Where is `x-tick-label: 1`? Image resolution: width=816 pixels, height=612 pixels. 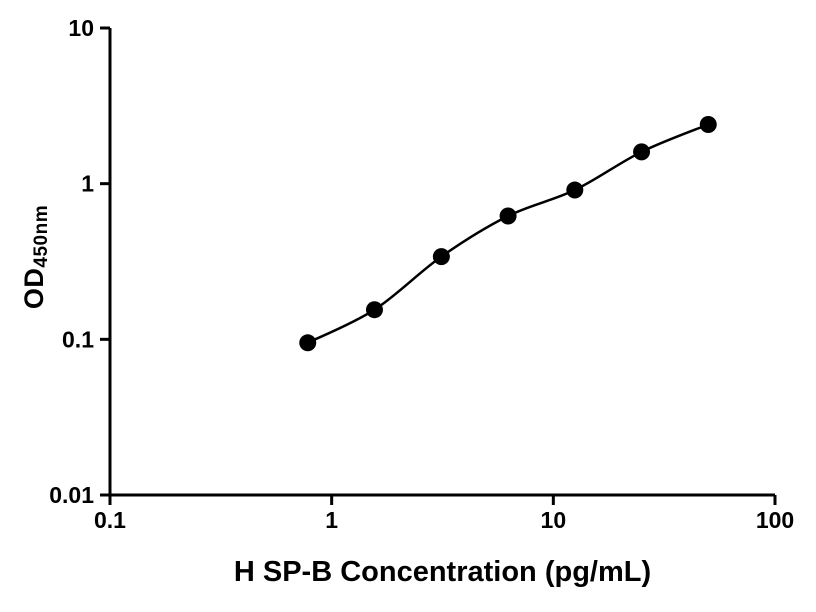
x-tick-label: 1 is located at coordinates (331, 520).